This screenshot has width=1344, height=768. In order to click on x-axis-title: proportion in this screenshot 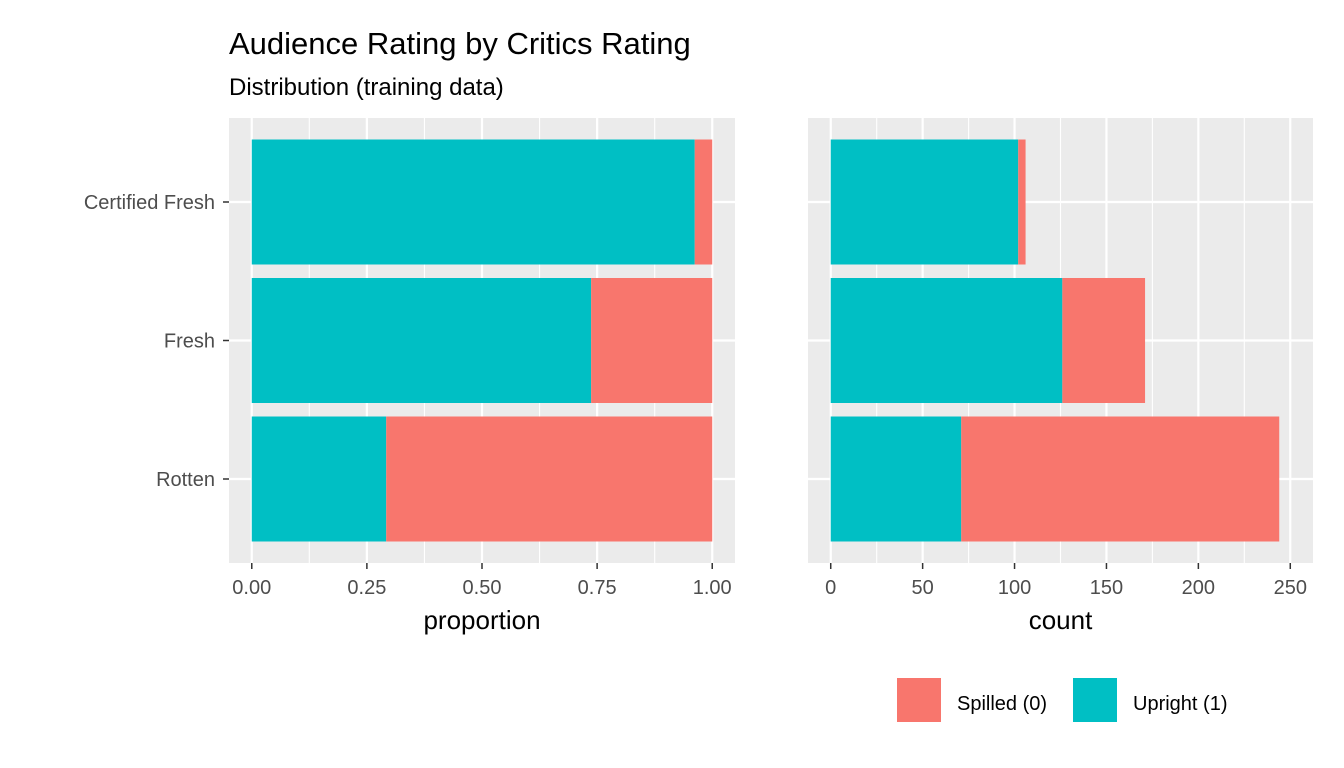, I will do `click(481, 620)`.